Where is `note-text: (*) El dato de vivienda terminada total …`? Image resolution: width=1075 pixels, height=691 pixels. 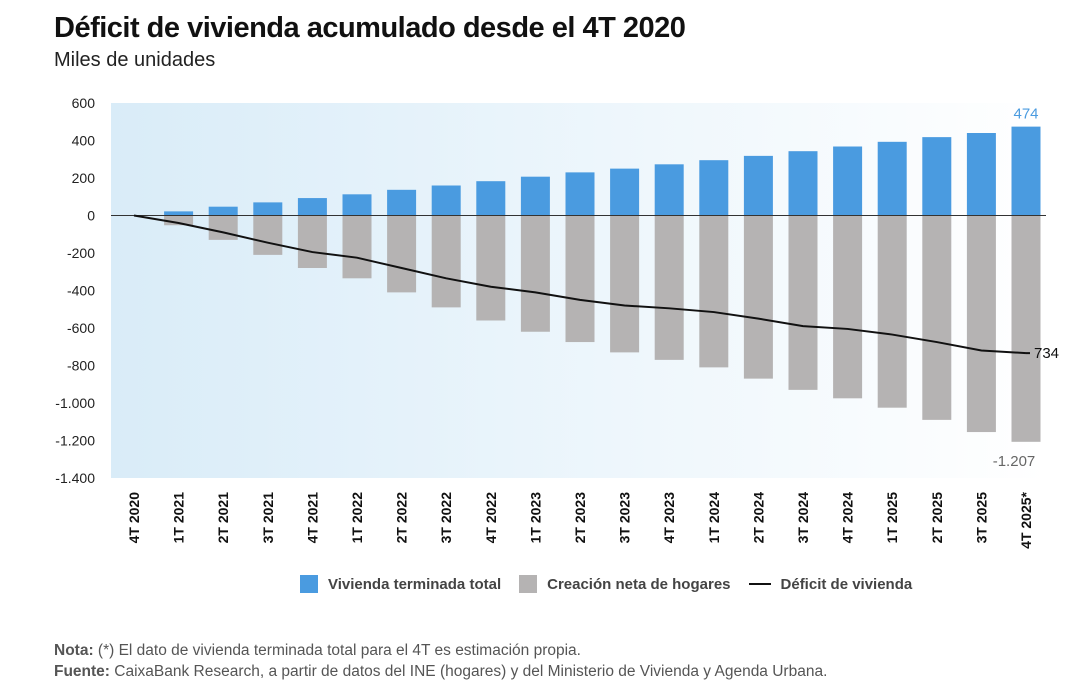
note-text: (*) El dato de vivienda terminada total … is located at coordinates (337, 650).